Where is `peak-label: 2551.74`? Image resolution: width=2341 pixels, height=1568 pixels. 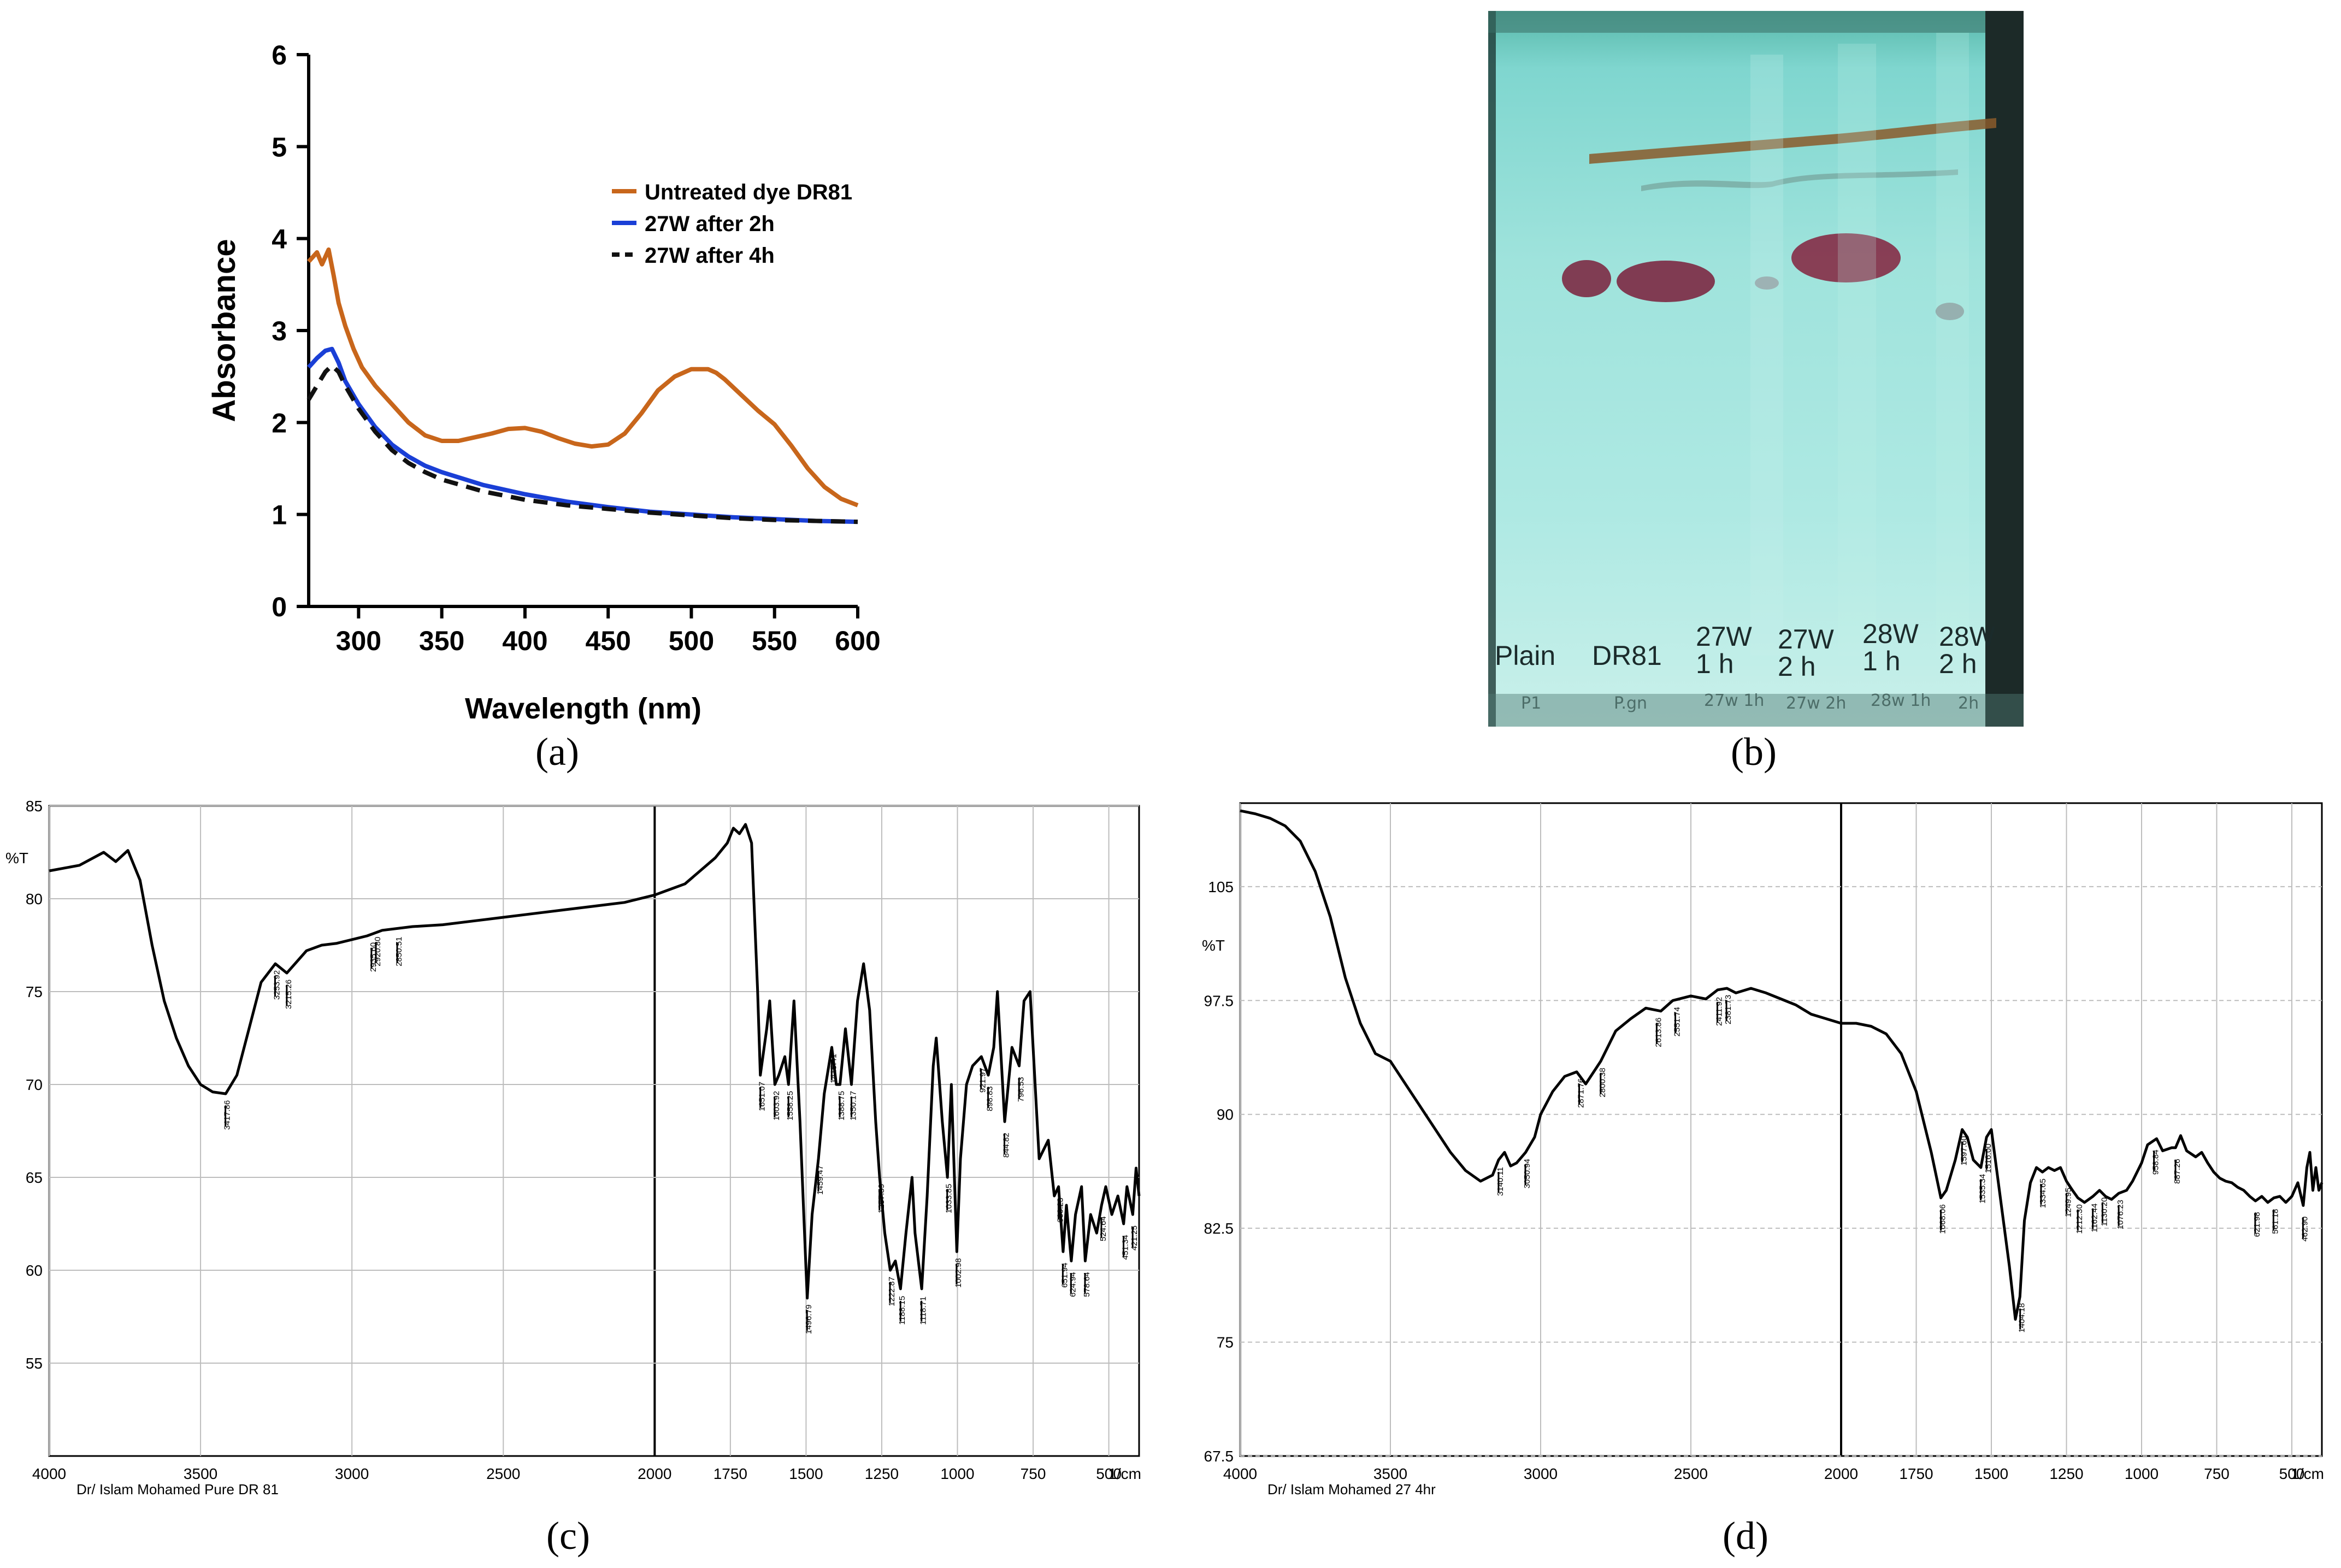
peak-label: 2551.74 is located at coordinates (1677, 1021).